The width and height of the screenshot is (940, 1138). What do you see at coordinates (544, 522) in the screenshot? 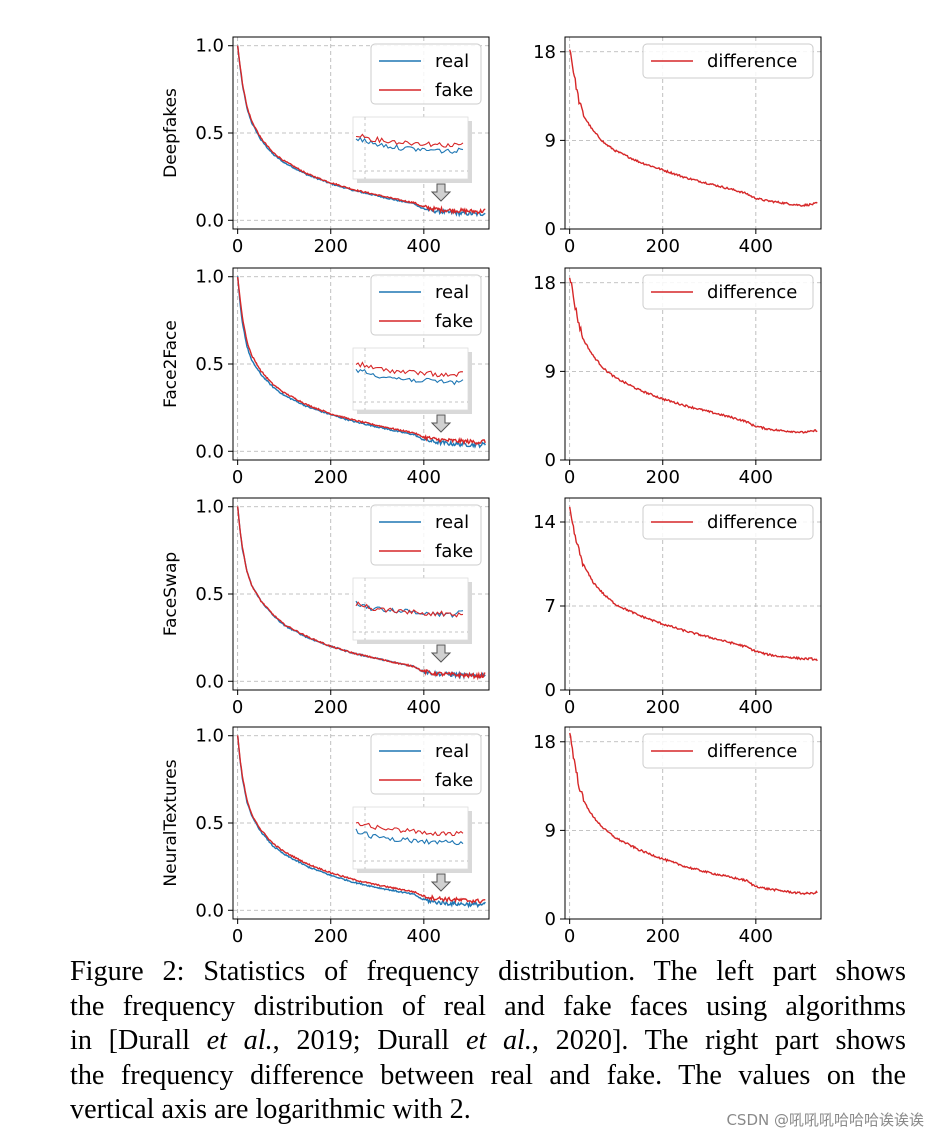
I see `y-tick-label: 14` at bounding box center [544, 522].